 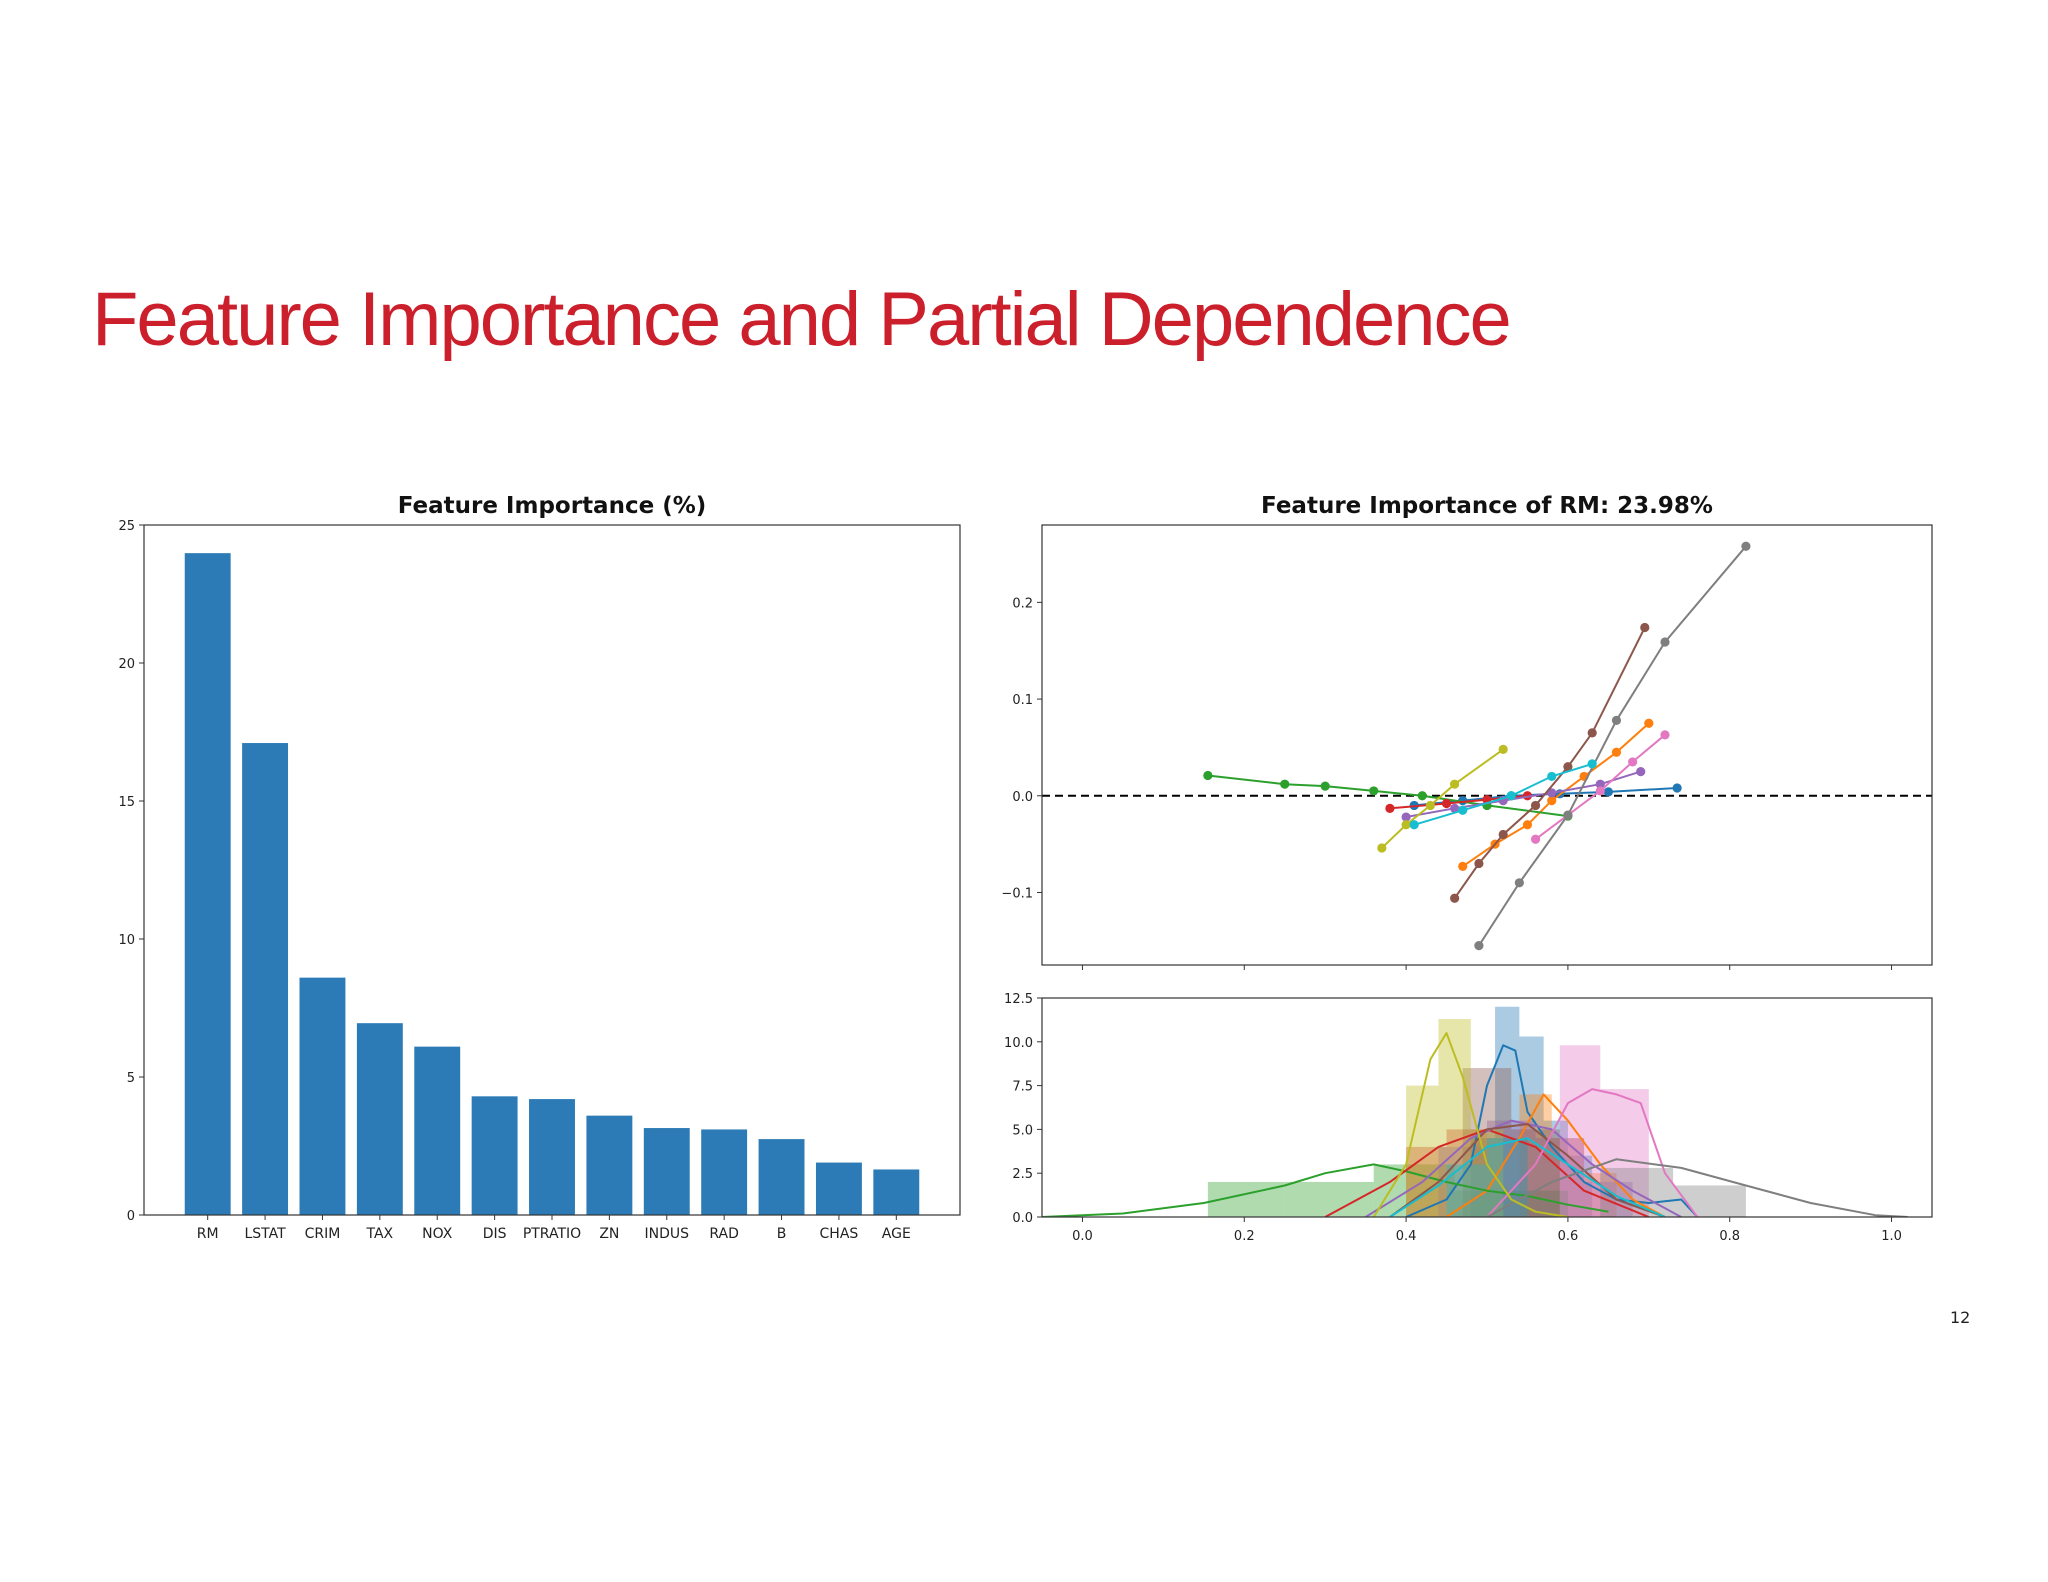 I want to click on pd-chart-title: Feature Importance of RM: 23.98%, so click(x=1487, y=506).